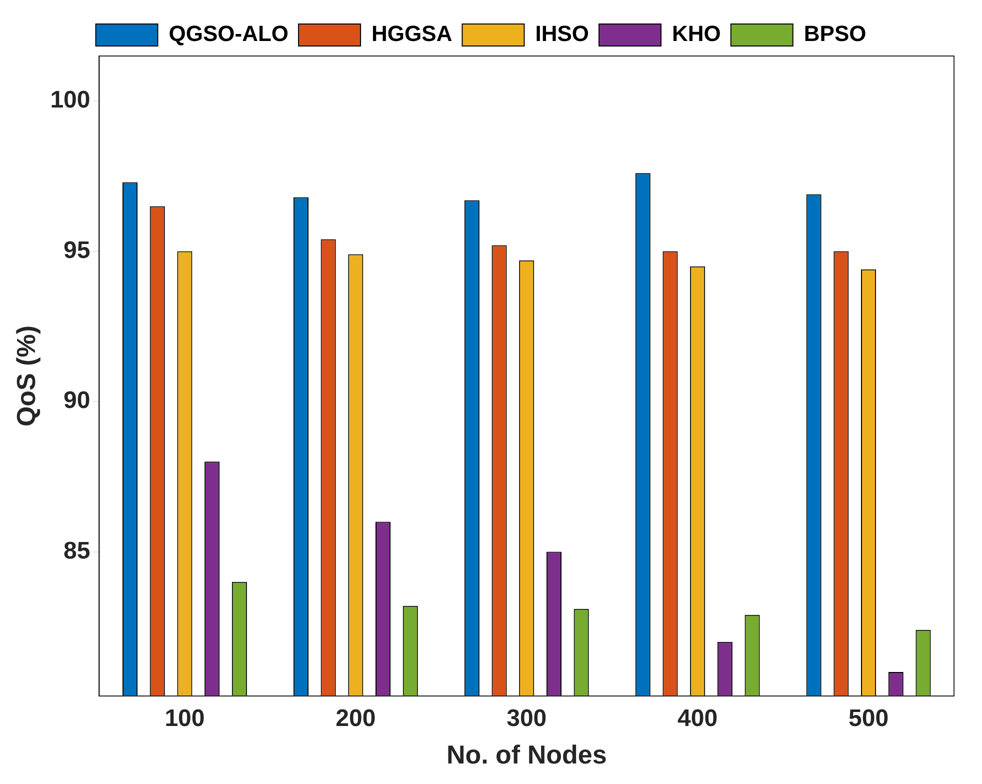  Describe the element at coordinates (562, 33) in the screenshot. I see `legend-label: IHSO` at that location.